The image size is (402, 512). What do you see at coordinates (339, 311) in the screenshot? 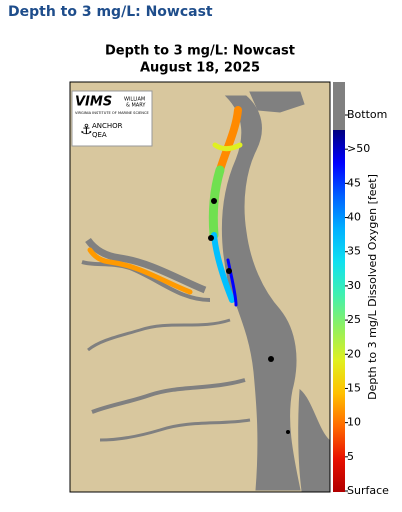
I see `colorbar-gradient` at bounding box center [339, 311].